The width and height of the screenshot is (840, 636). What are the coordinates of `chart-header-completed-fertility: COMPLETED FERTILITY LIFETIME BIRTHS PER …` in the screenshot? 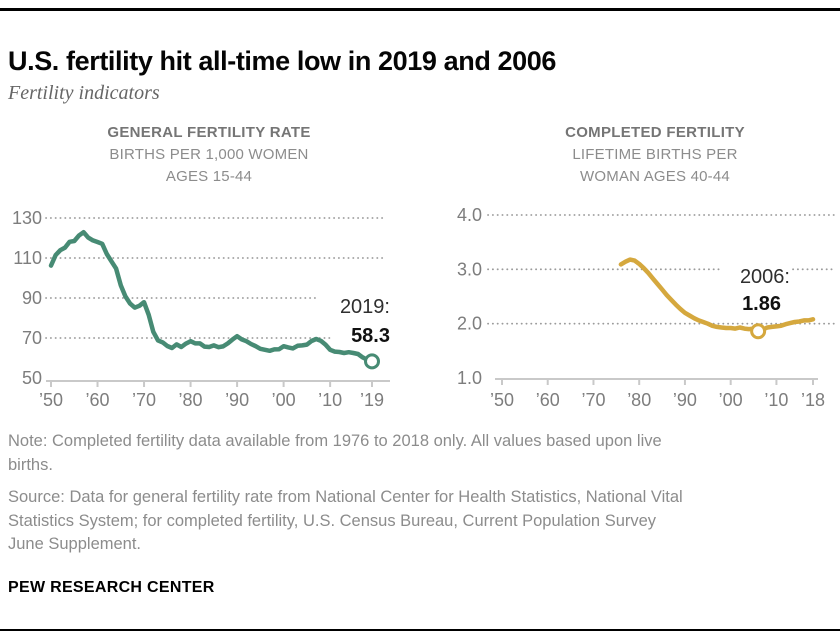 It's located at (655, 155).